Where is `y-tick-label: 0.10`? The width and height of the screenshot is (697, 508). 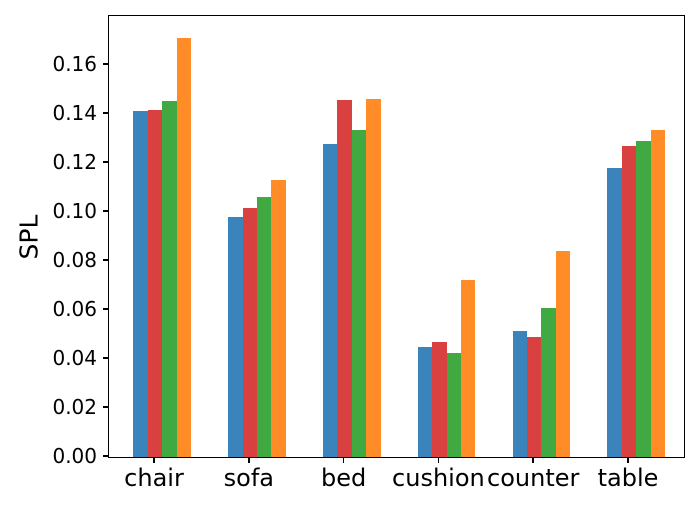
y-tick-label: 0.10 is located at coordinates (74, 211).